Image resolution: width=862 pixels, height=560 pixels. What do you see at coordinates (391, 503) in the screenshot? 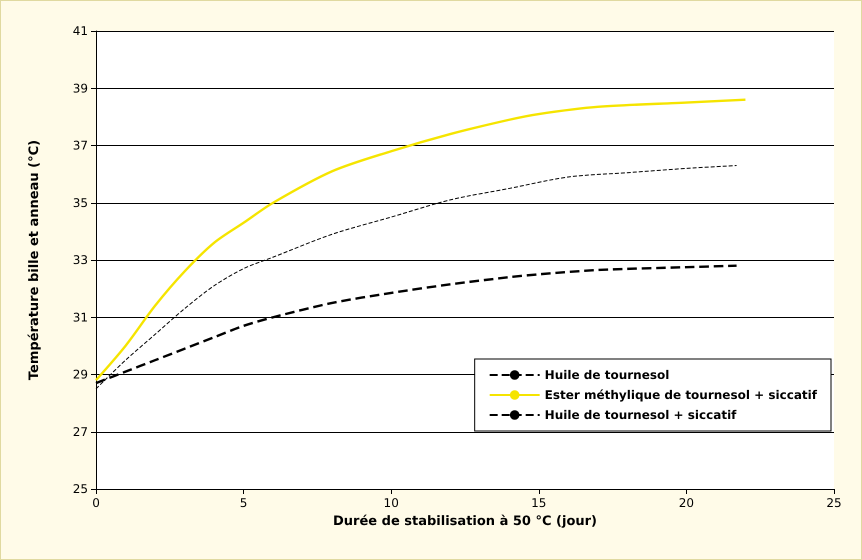
I see `x-tick-label: 10` at bounding box center [391, 503].